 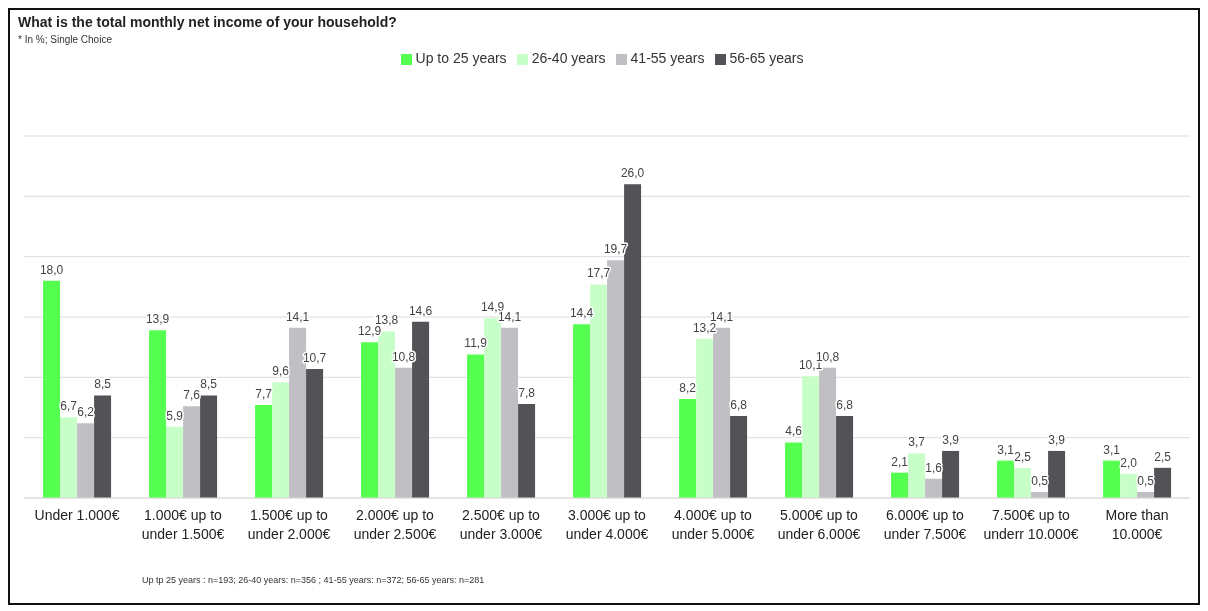 What do you see at coordinates (900, 461) in the screenshot?
I see `data-label: 2,1` at bounding box center [900, 461].